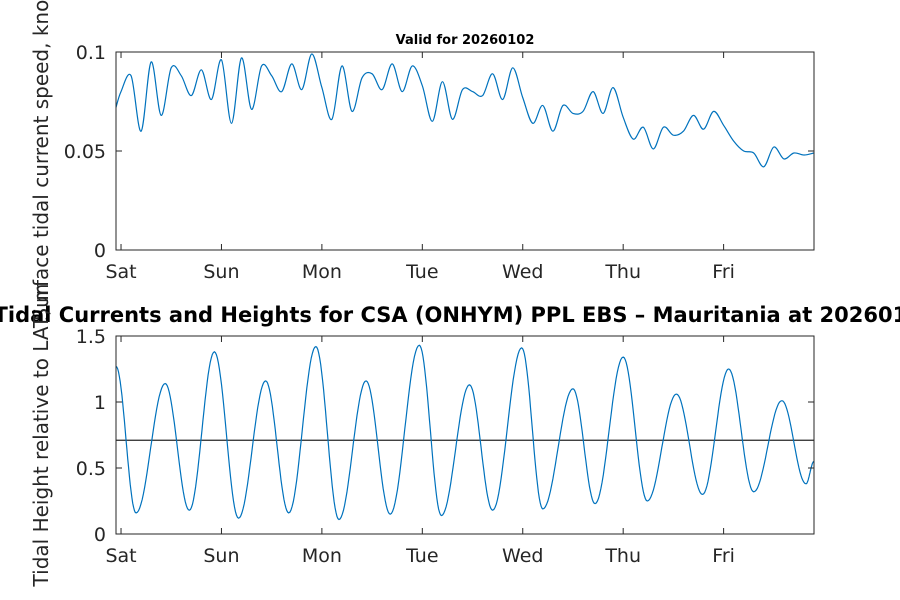  I want to click on y-tick-label: 0.05, so click(85, 152).